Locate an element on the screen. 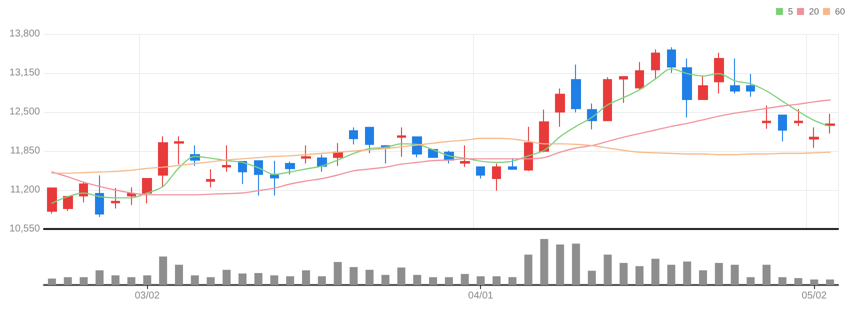 The width and height of the screenshot is (856, 321). x-tick-label: 04/01 is located at coordinates (481, 296).